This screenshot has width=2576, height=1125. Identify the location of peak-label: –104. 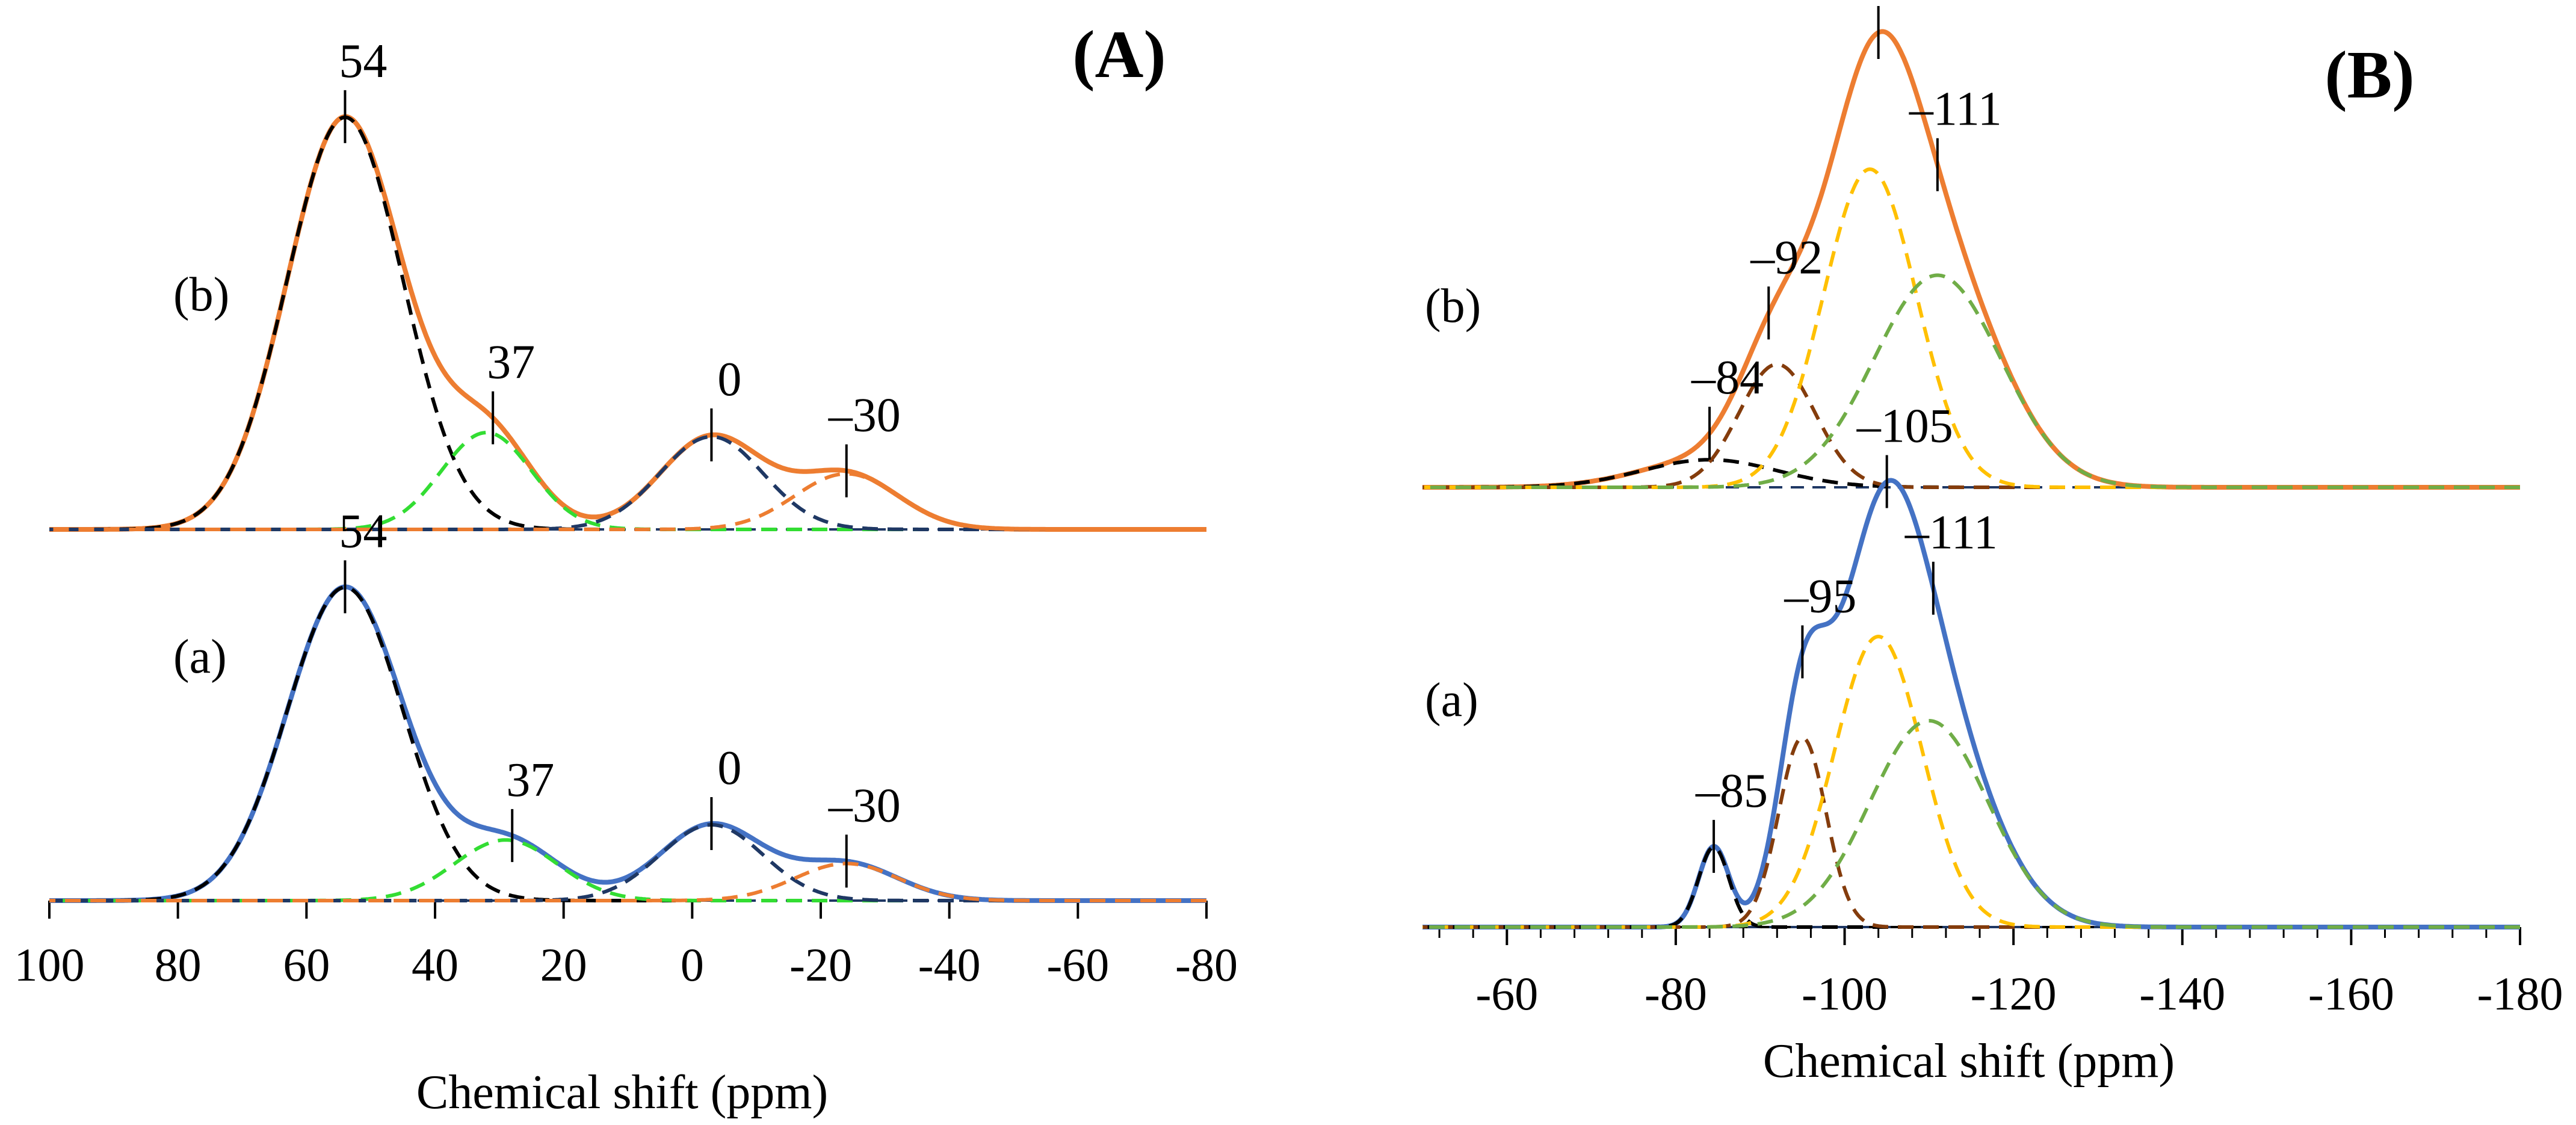
(1896, 2).